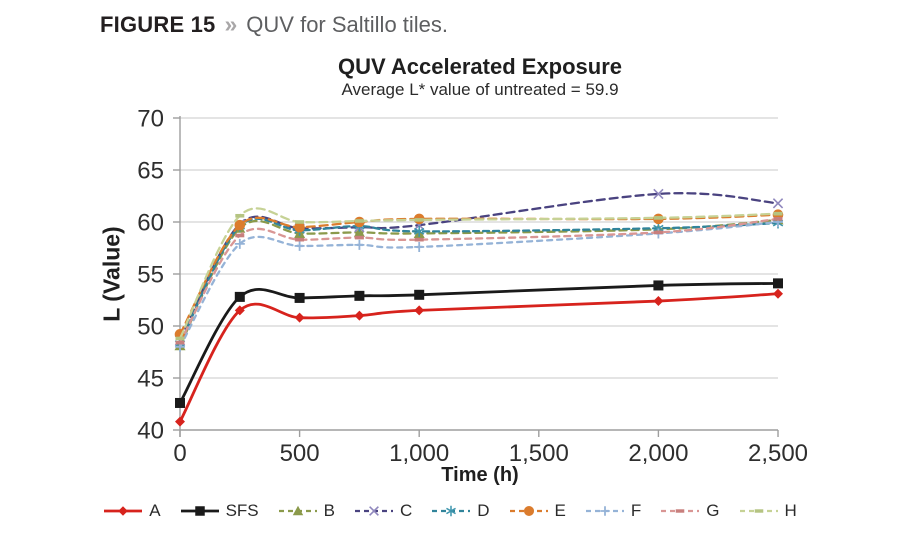 The height and width of the screenshot is (550, 900). I want to click on y-tick-label: 70, so click(150, 119).